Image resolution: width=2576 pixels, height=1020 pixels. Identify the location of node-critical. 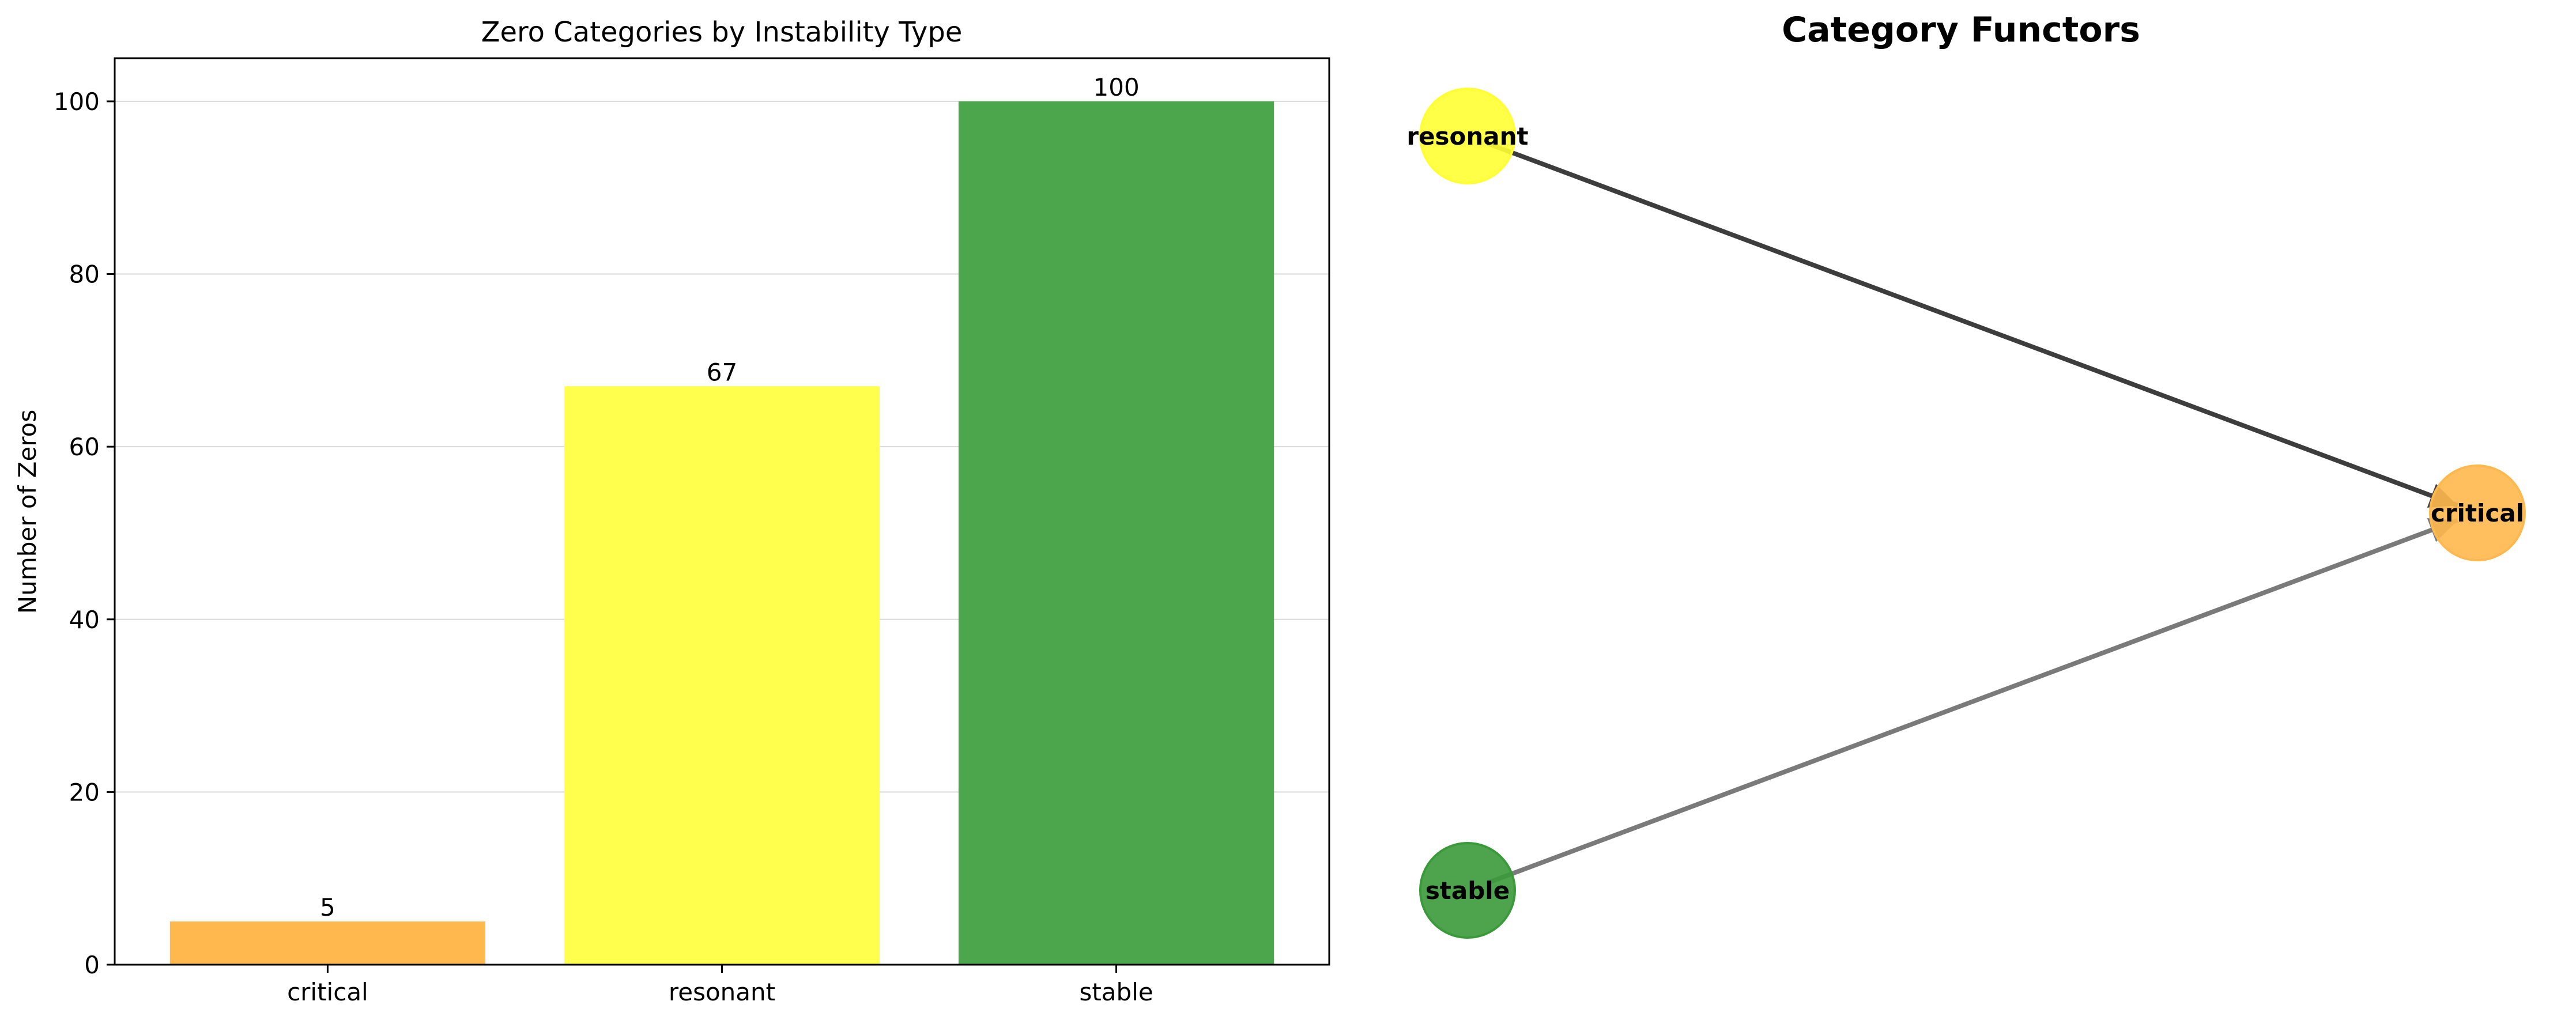
(2477, 512).